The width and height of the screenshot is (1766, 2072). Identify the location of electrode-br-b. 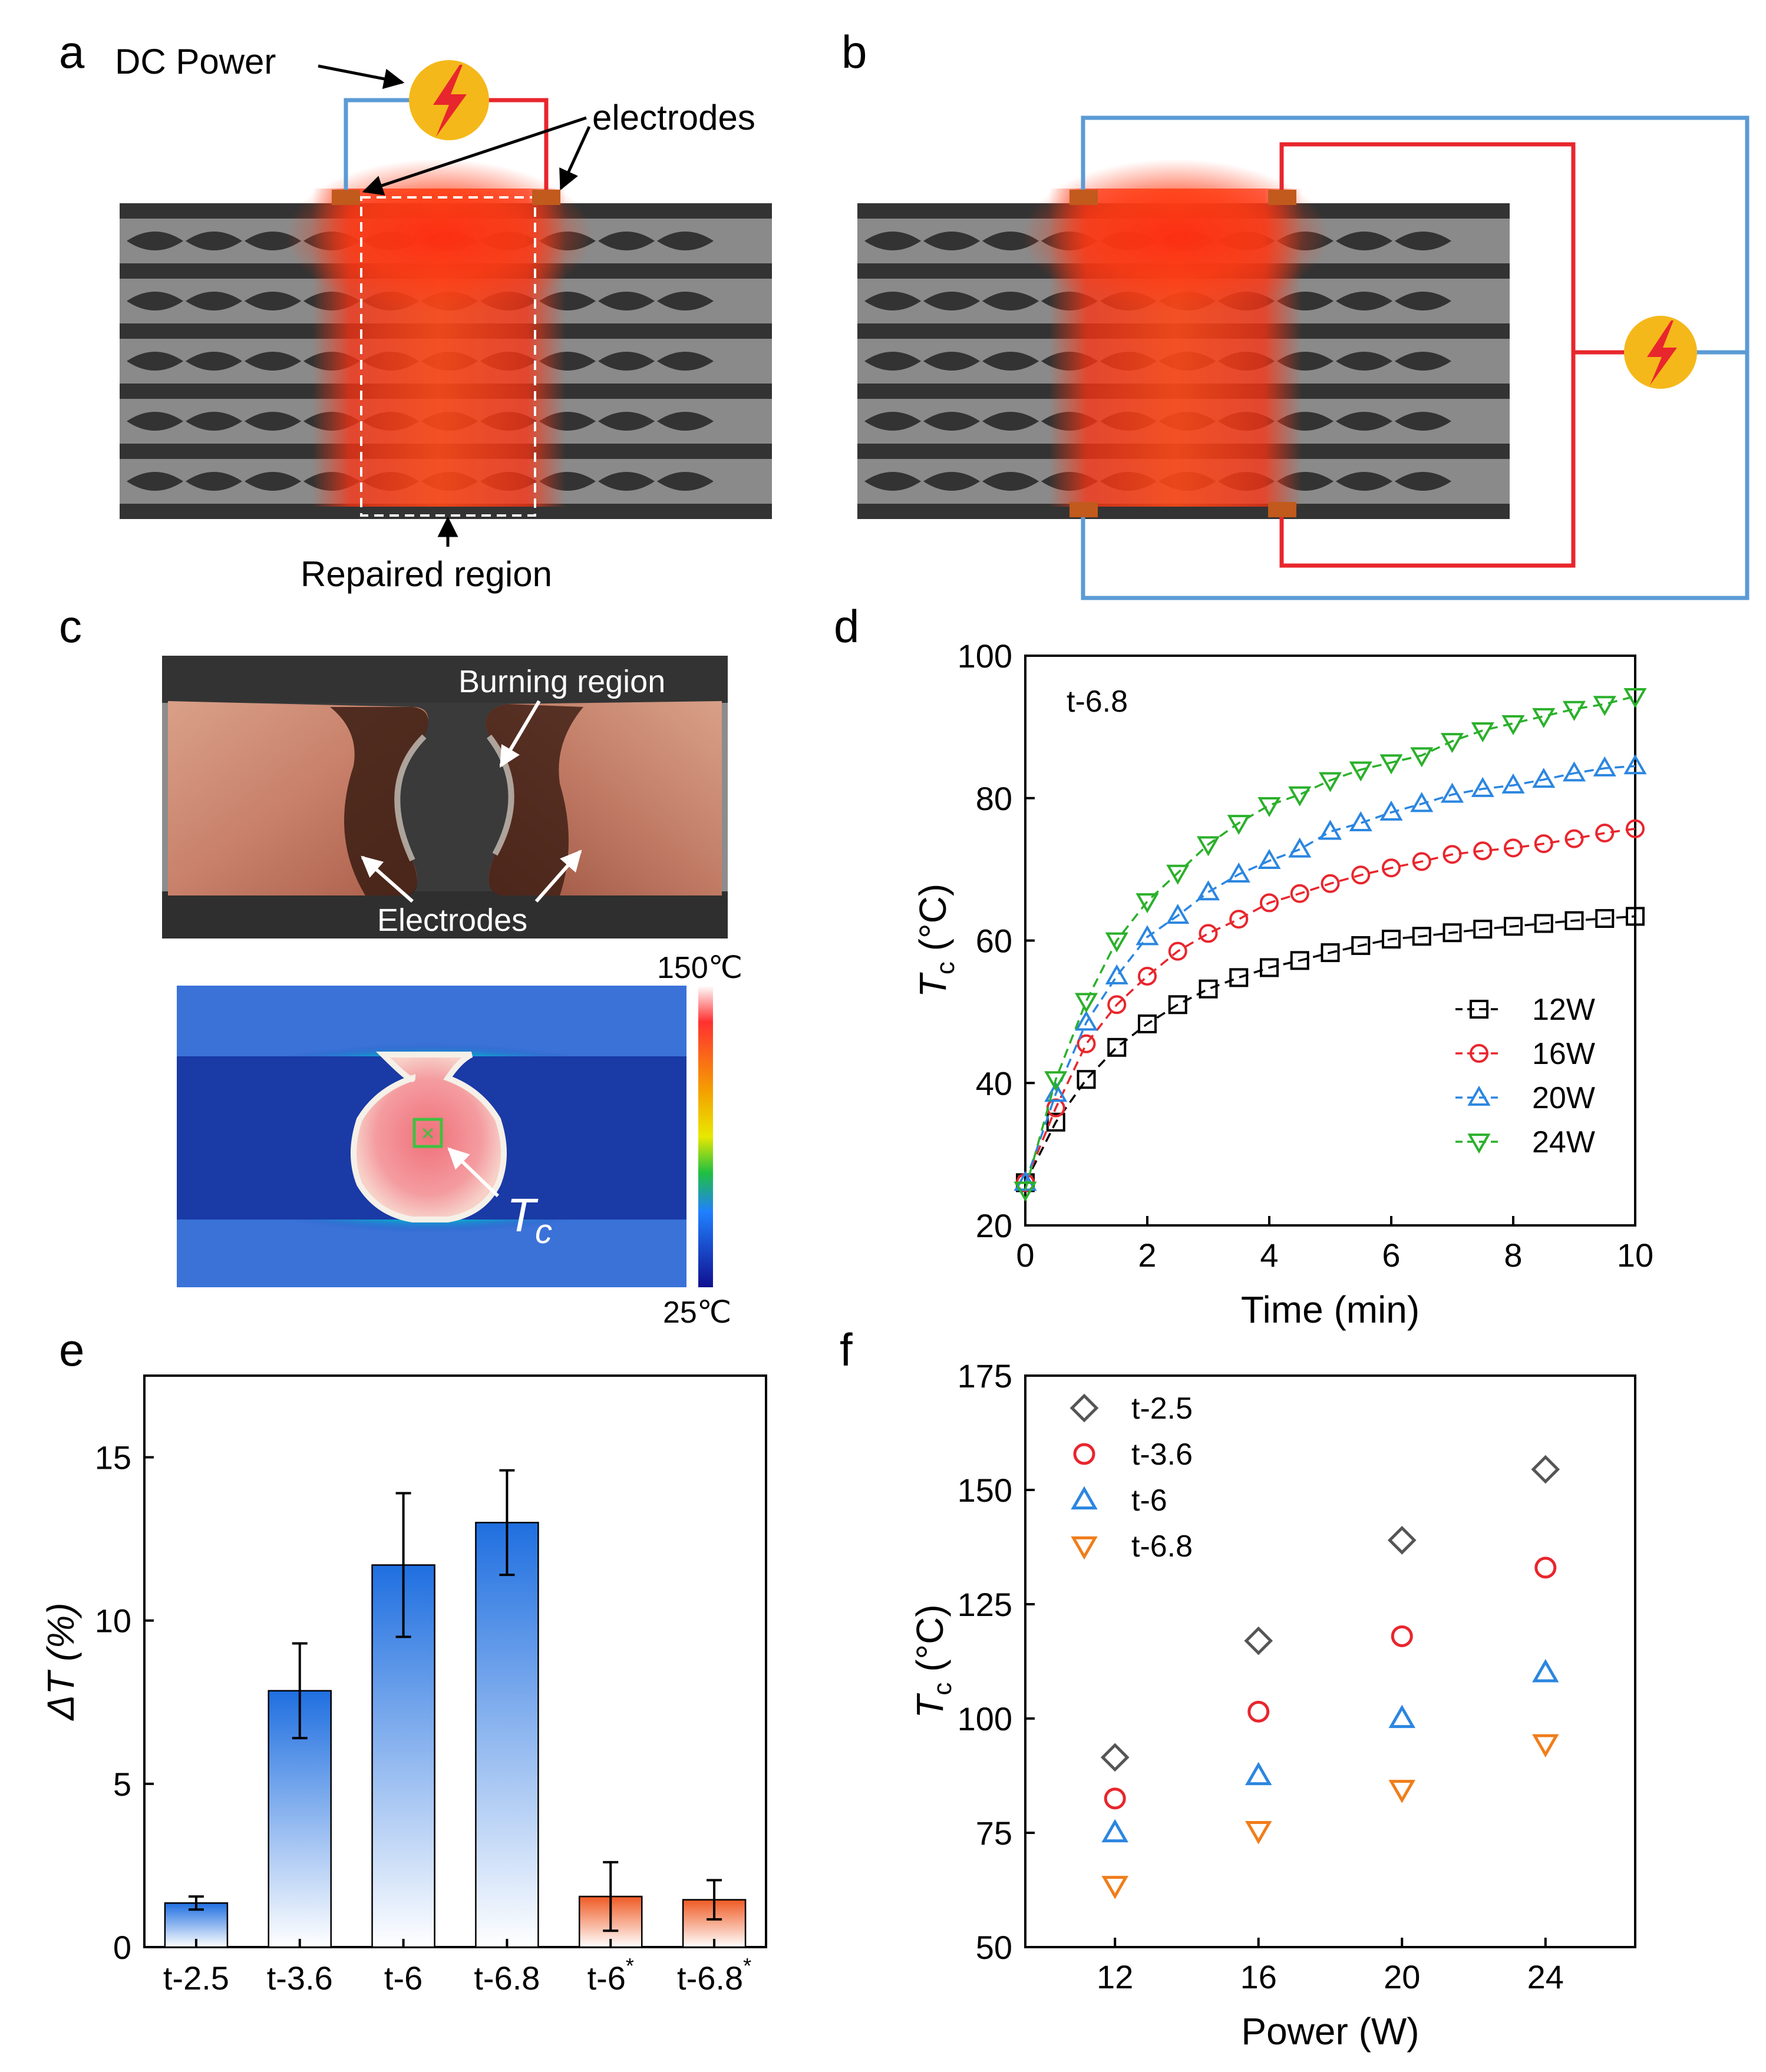
(1282, 509).